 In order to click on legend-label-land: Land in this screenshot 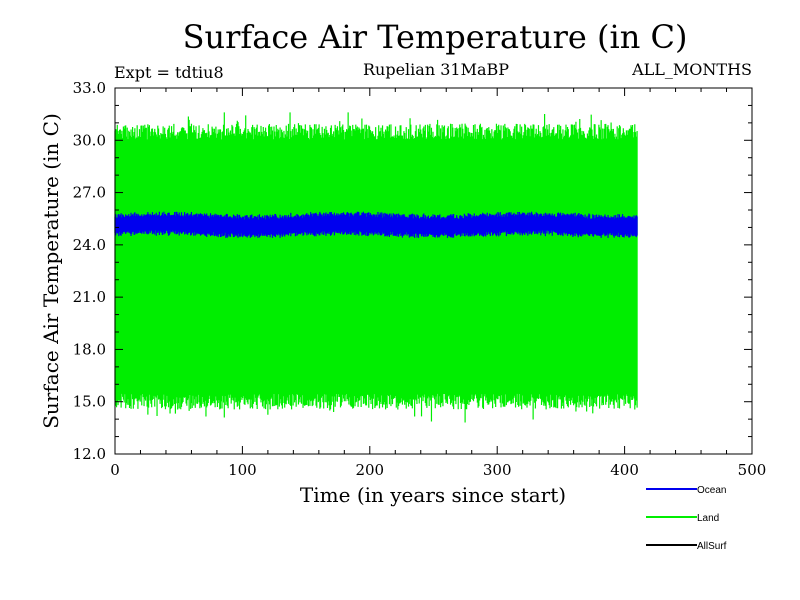, I will do `click(708, 518)`.